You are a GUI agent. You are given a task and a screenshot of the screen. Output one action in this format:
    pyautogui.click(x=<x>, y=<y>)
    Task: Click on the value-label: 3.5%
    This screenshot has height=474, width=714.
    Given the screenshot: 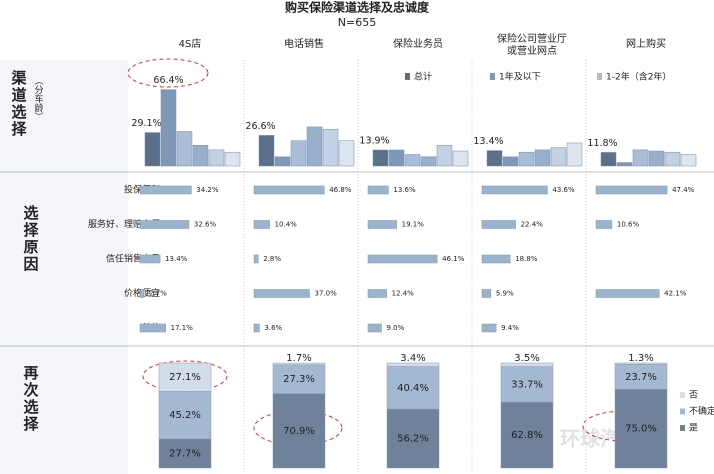 What is the action you would take?
    pyautogui.click(x=526, y=358)
    